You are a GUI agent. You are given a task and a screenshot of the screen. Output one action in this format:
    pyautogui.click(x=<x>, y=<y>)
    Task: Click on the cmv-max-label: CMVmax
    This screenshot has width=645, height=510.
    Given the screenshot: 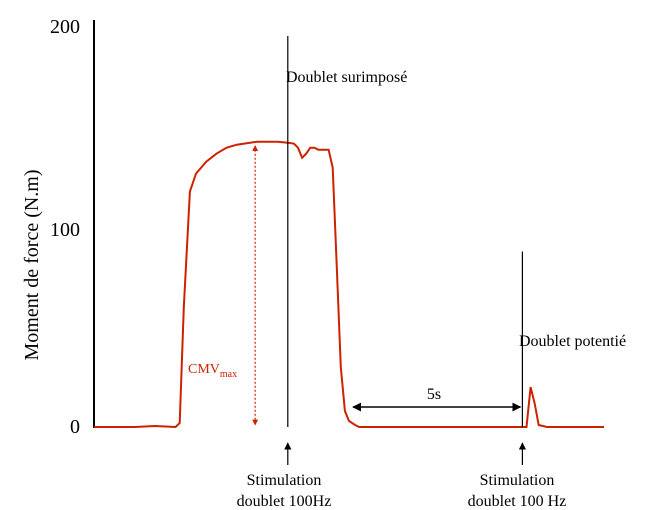 What is the action you would take?
    pyautogui.click(x=212, y=371)
    